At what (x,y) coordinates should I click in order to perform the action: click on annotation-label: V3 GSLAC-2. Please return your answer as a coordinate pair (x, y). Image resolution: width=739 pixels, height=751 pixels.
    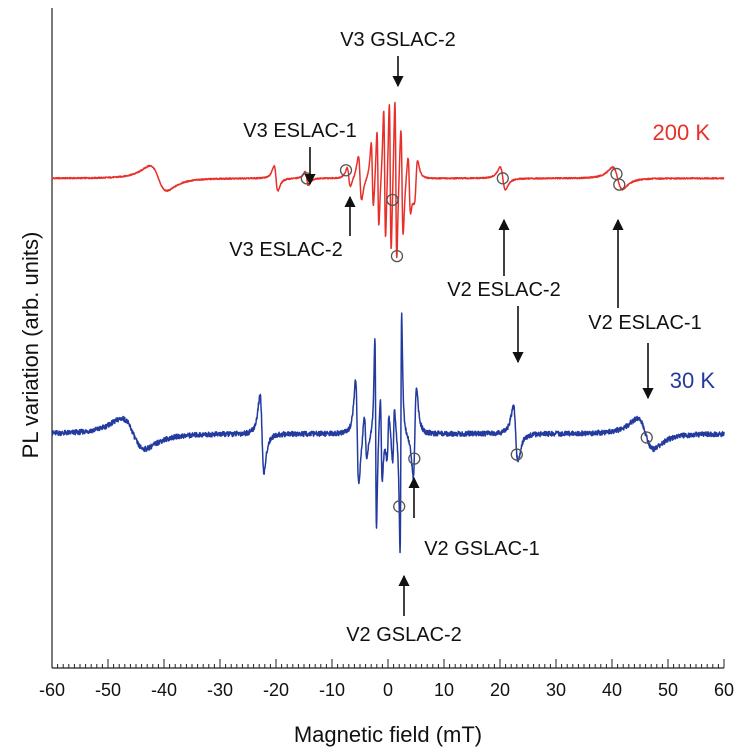
    Looking at the image, I should click on (398, 40).